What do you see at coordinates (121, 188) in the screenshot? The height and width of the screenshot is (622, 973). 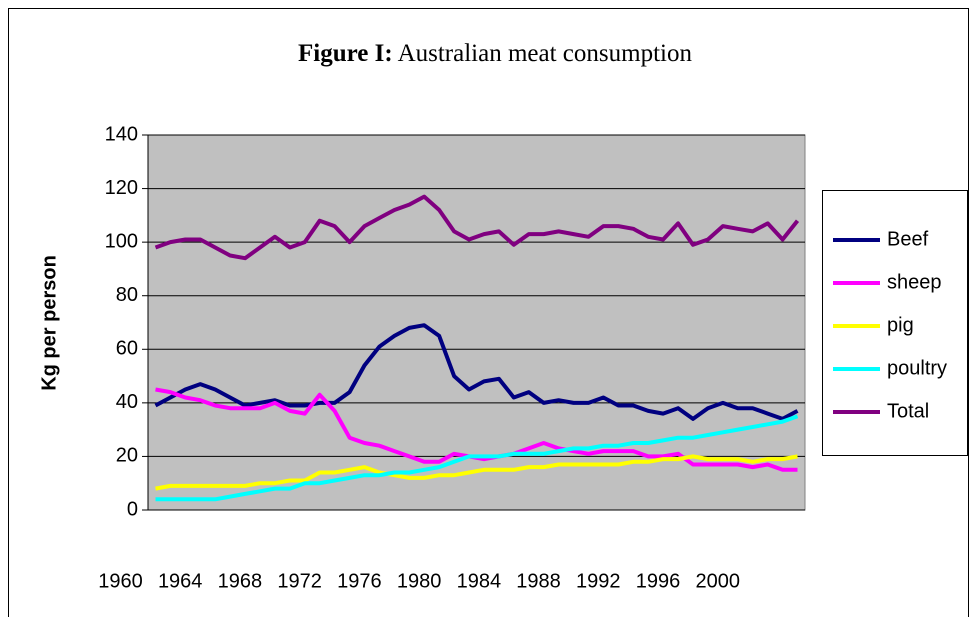 I see `y-tick-label: 120` at bounding box center [121, 188].